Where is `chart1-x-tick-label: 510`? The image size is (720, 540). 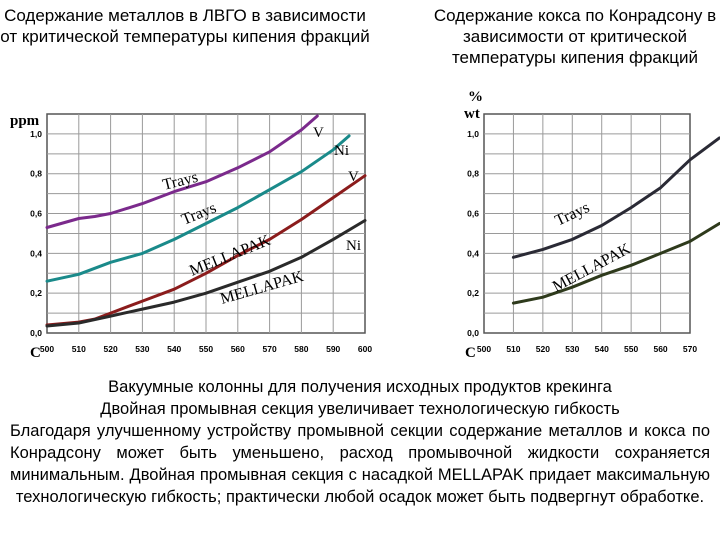
chart1-x-tick-label: 510 is located at coordinates (79, 349).